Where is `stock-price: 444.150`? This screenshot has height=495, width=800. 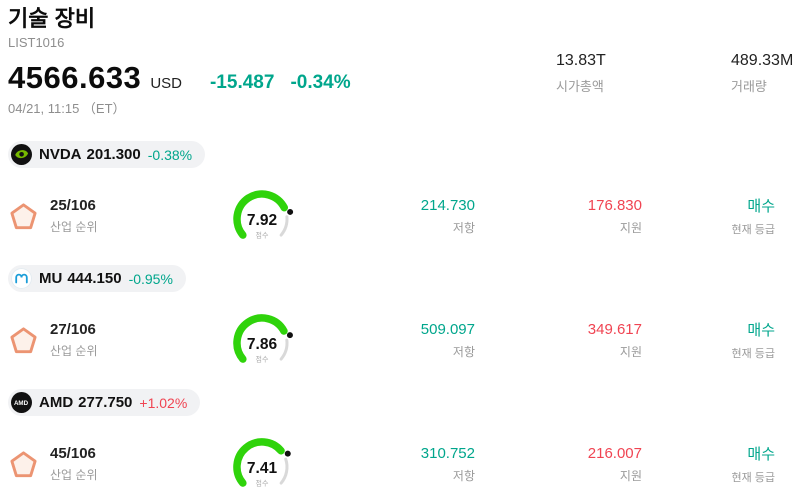 stock-price: 444.150 is located at coordinates (94, 278).